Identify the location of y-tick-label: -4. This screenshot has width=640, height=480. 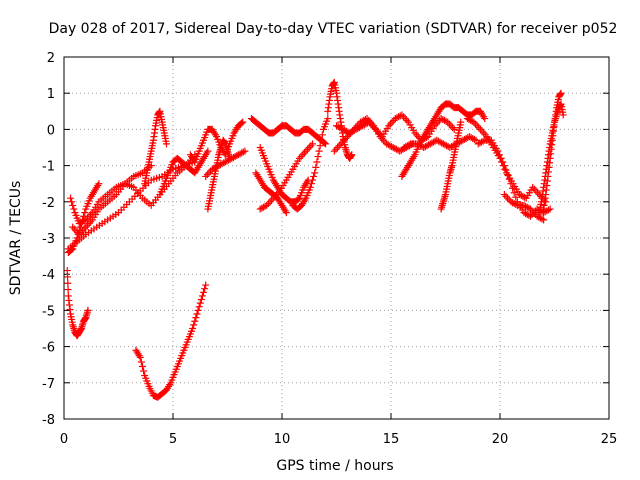
(48, 275).